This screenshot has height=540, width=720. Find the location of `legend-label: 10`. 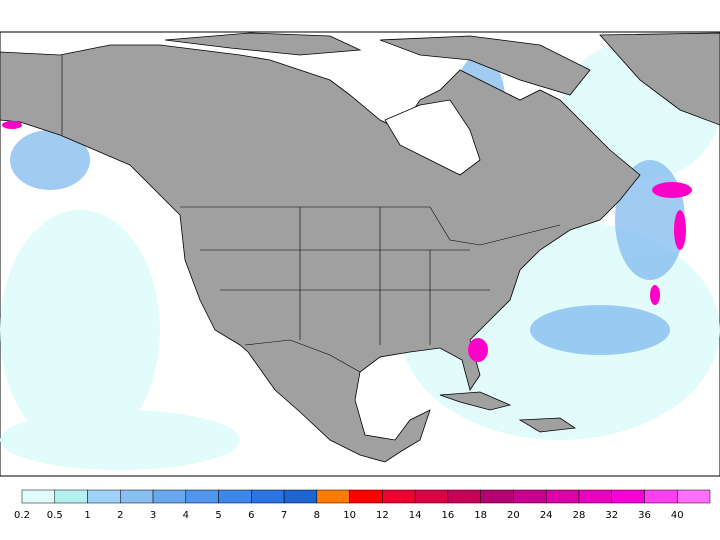

legend-label: 10 is located at coordinates (349, 515).